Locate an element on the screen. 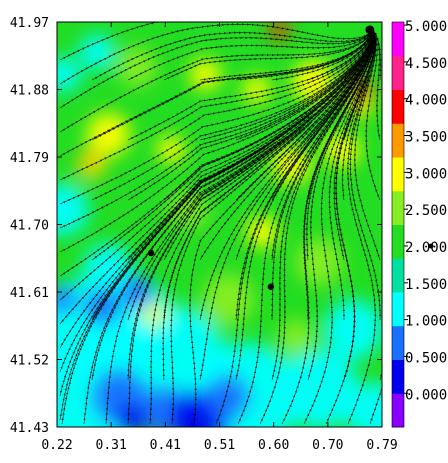 Image resolution: width=448 pixels, height=463 pixels. colorbar-label: 3.500 is located at coordinates (426, 138).